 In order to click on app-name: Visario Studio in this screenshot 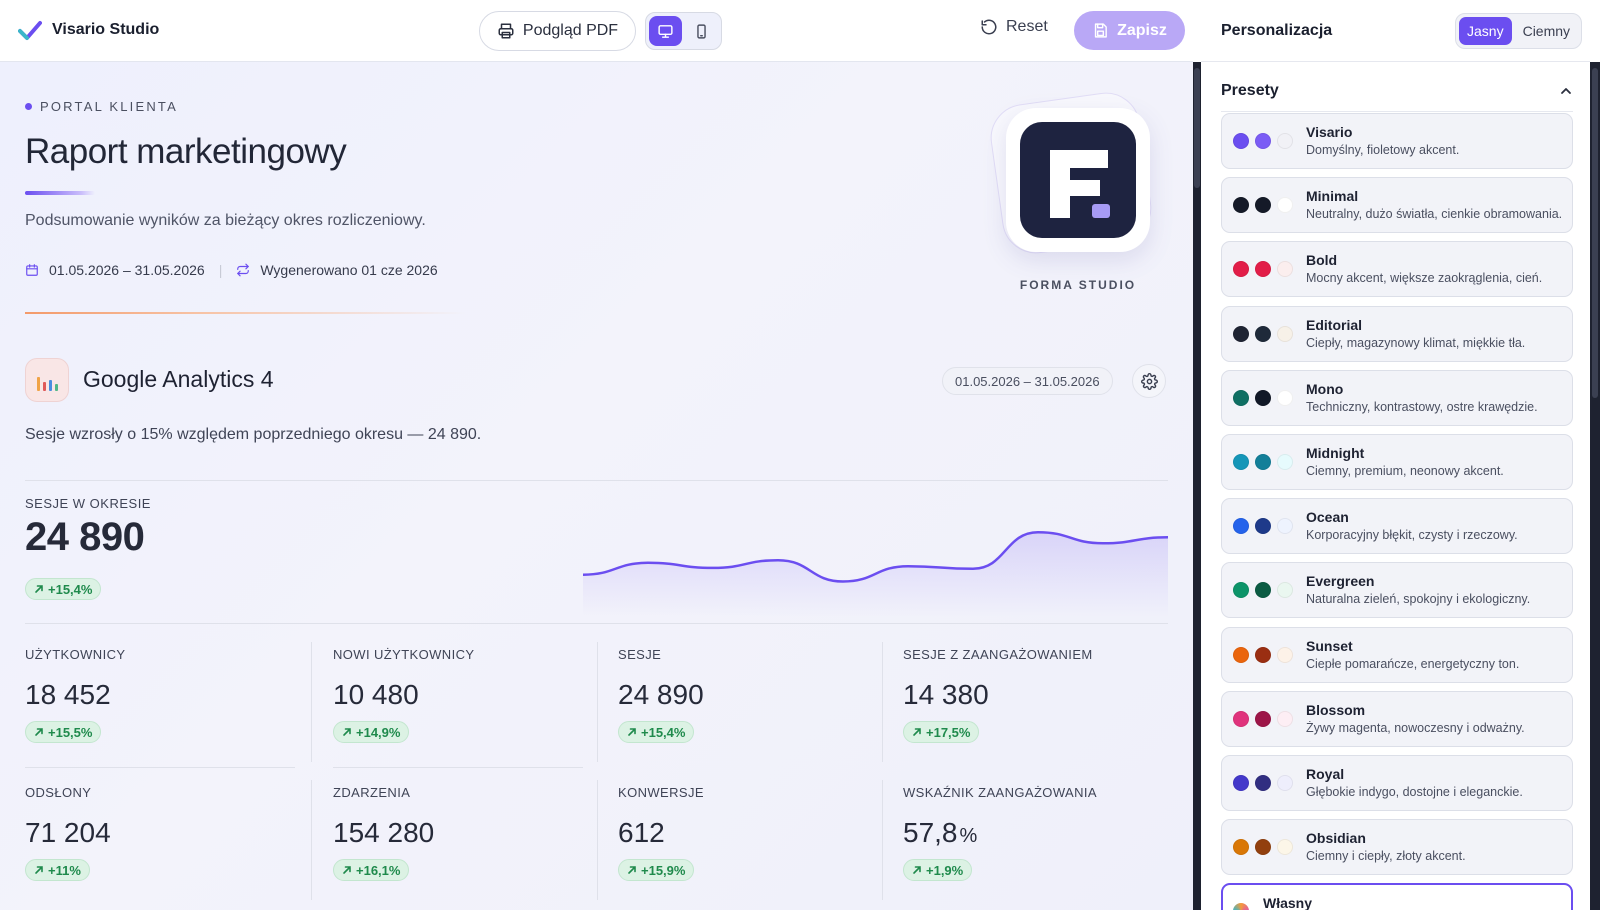, I will do `click(106, 29)`.